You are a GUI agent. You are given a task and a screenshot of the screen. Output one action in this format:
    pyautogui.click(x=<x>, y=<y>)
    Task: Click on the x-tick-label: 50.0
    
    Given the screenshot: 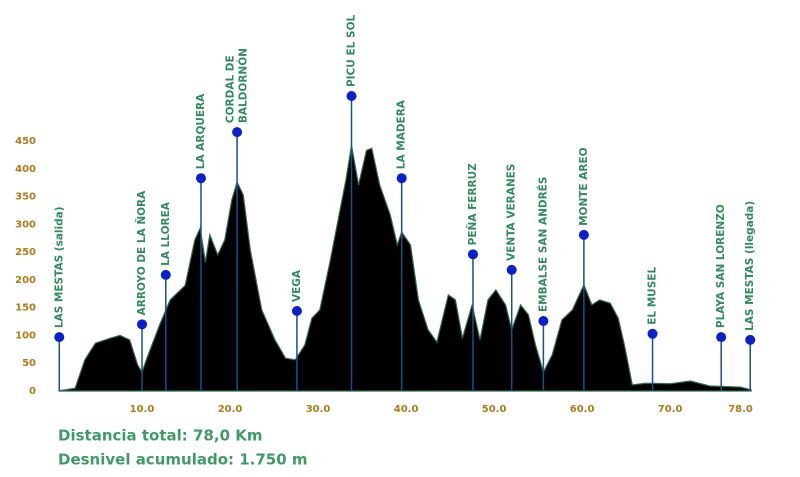 What is the action you would take?
    pyautogui.click(x=494, y=409)
    